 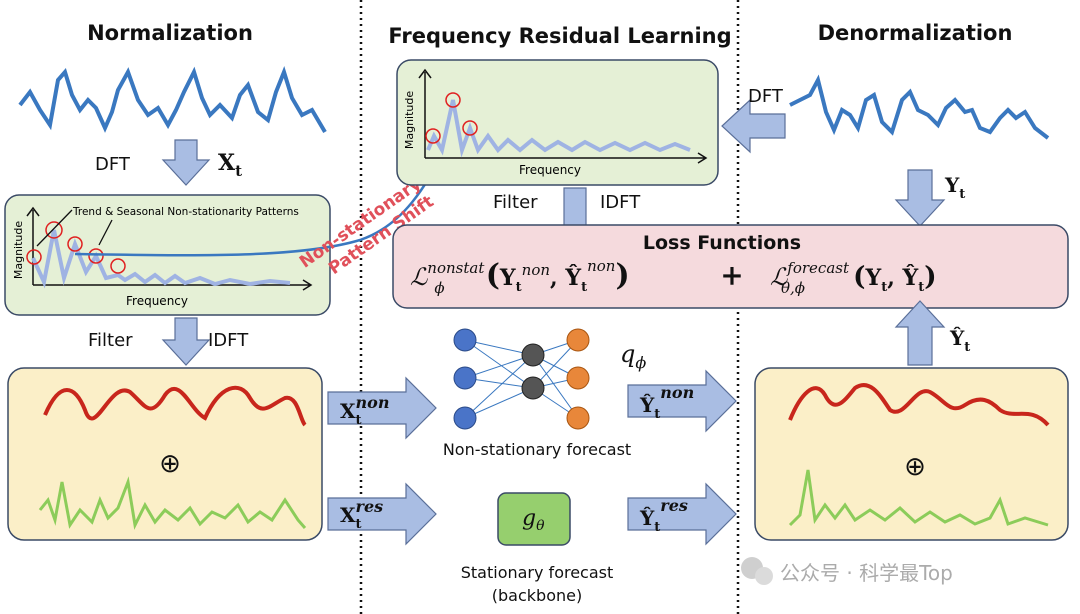 What do you see at coordinates (76, 247) in the screenshot?
I see `highlight-circles-left` at bounding box center [76, 247].